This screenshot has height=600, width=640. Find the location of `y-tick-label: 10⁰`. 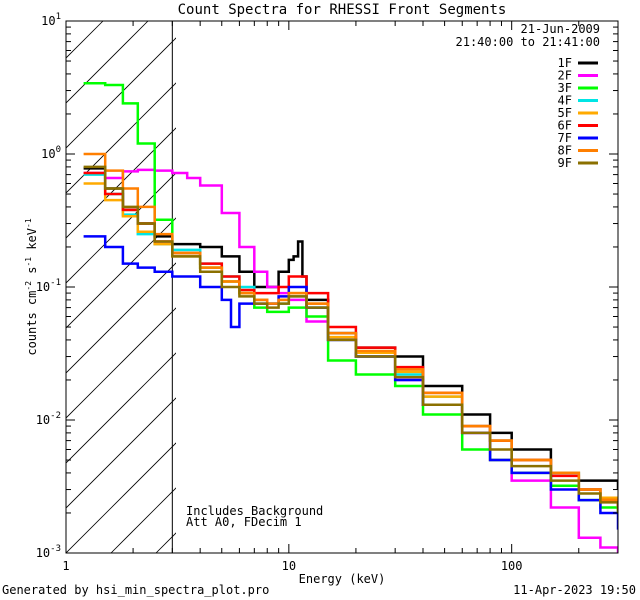

y-tick-label: 10⁰ is located at coordinates (51, 153).